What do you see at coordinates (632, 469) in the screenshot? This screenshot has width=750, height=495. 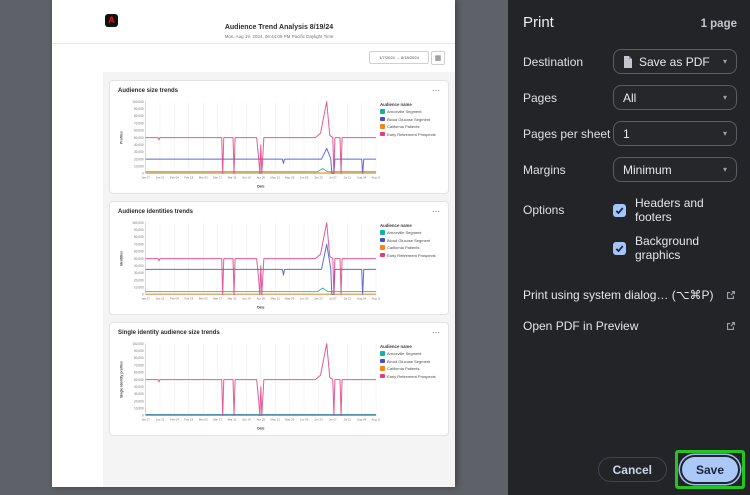 I see `cancel-button: Cancel` at bounding box center [632, 469].